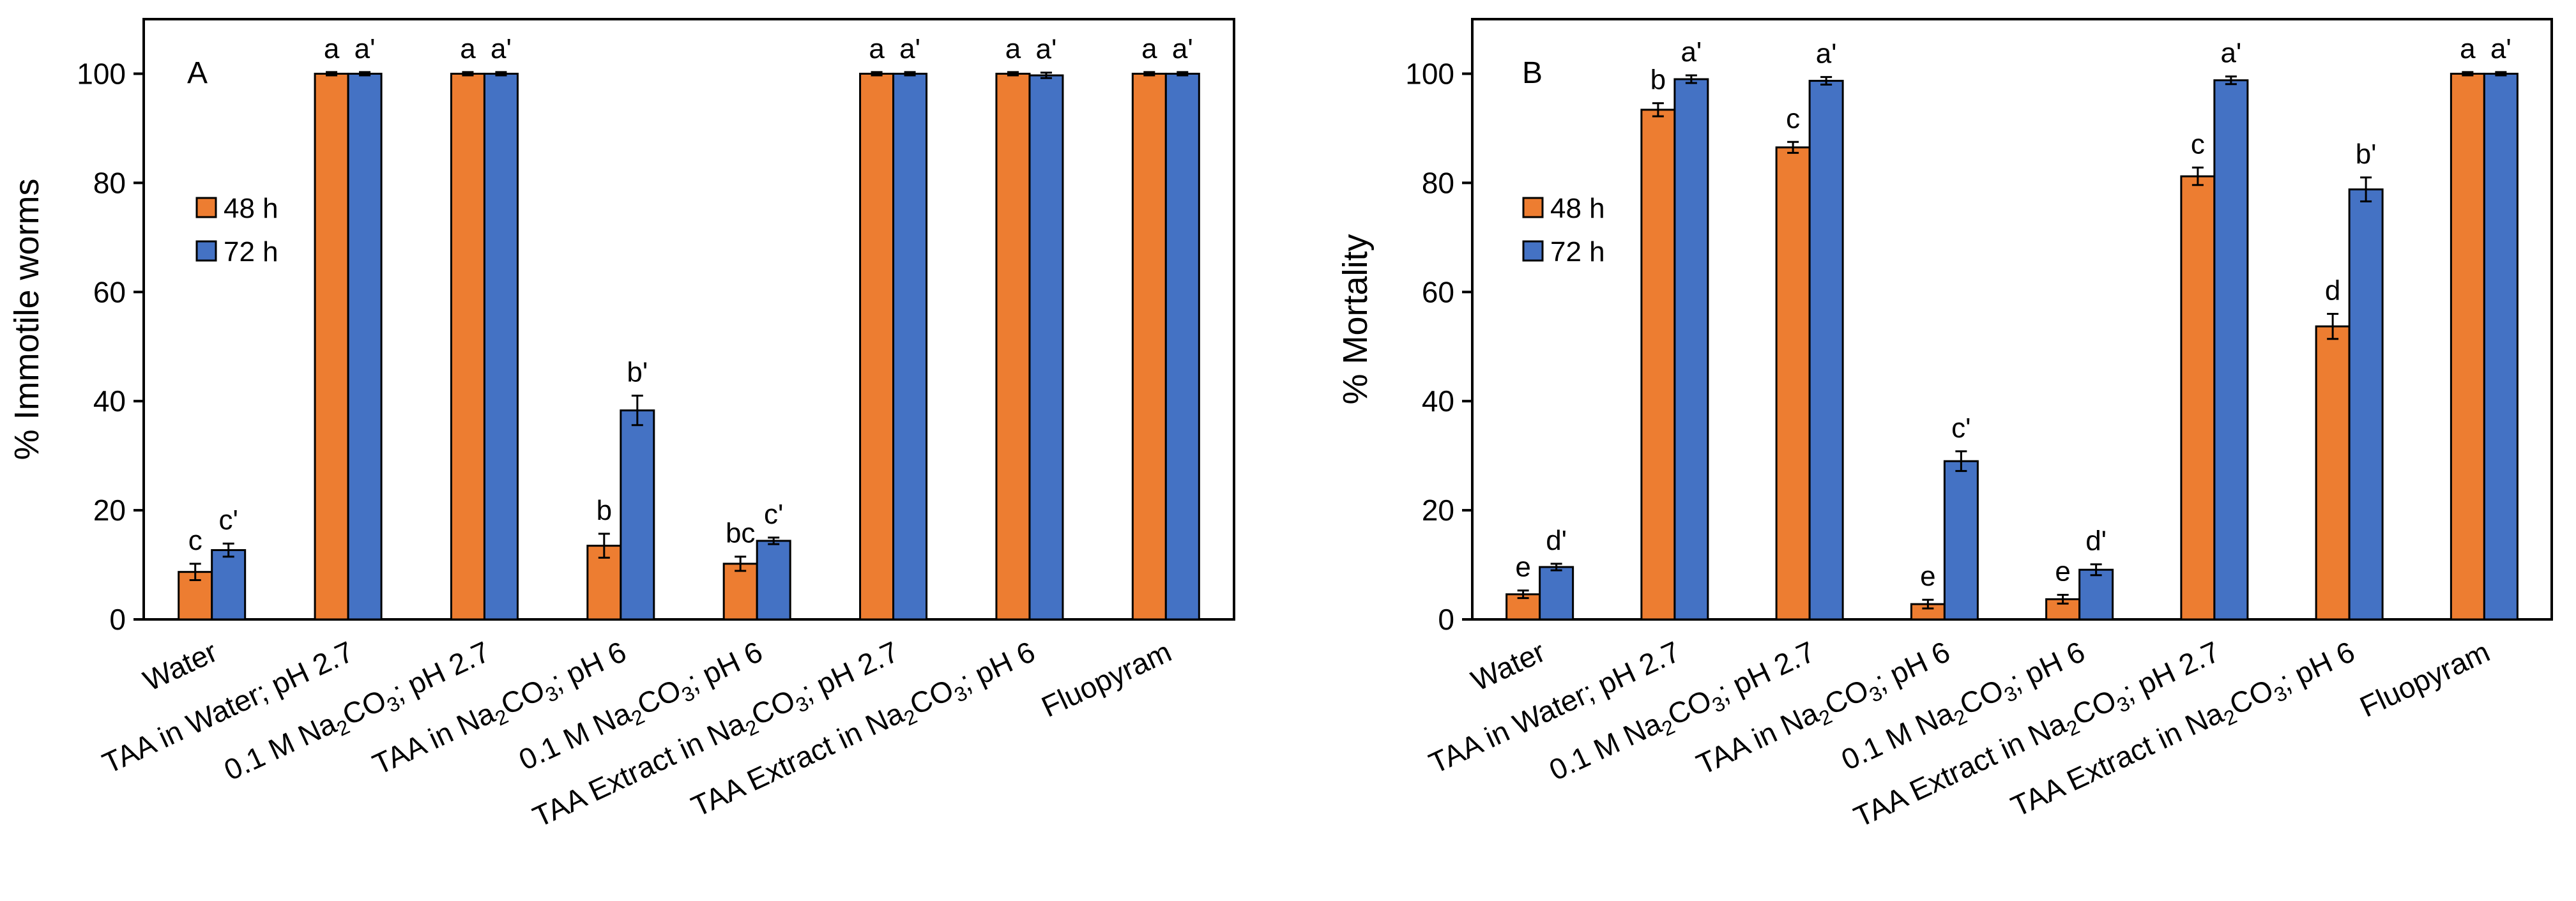 The image size is (2576, 901). What do you see at coordinates (197, 73) in the screenshot?
I see `panel-label: A` at bounding box center [197, 73].